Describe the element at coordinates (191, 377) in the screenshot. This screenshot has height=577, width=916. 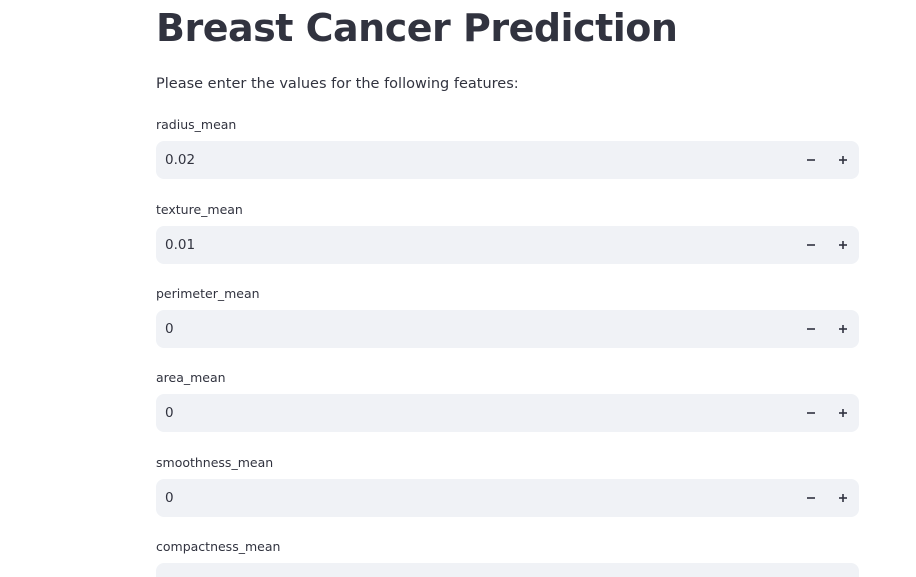
I see `field-label: area_mean` at that location.